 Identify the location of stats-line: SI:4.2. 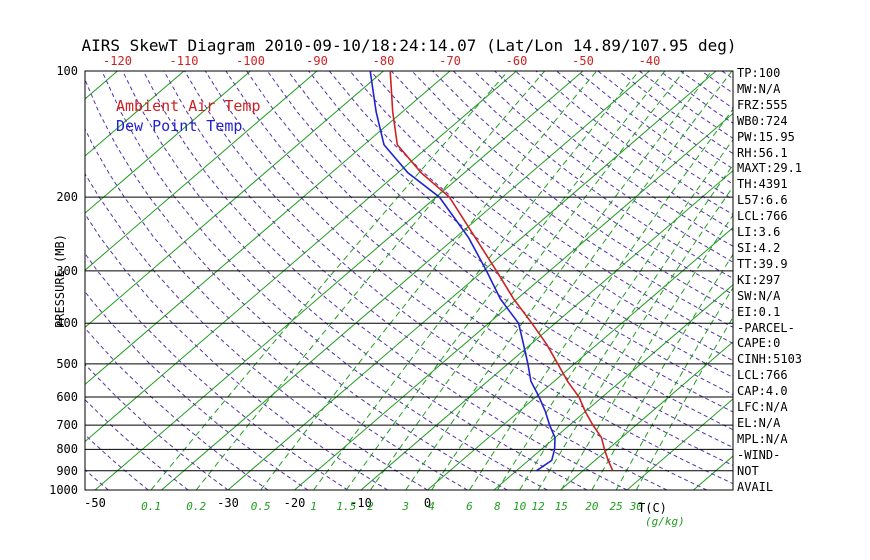
(759, 247).